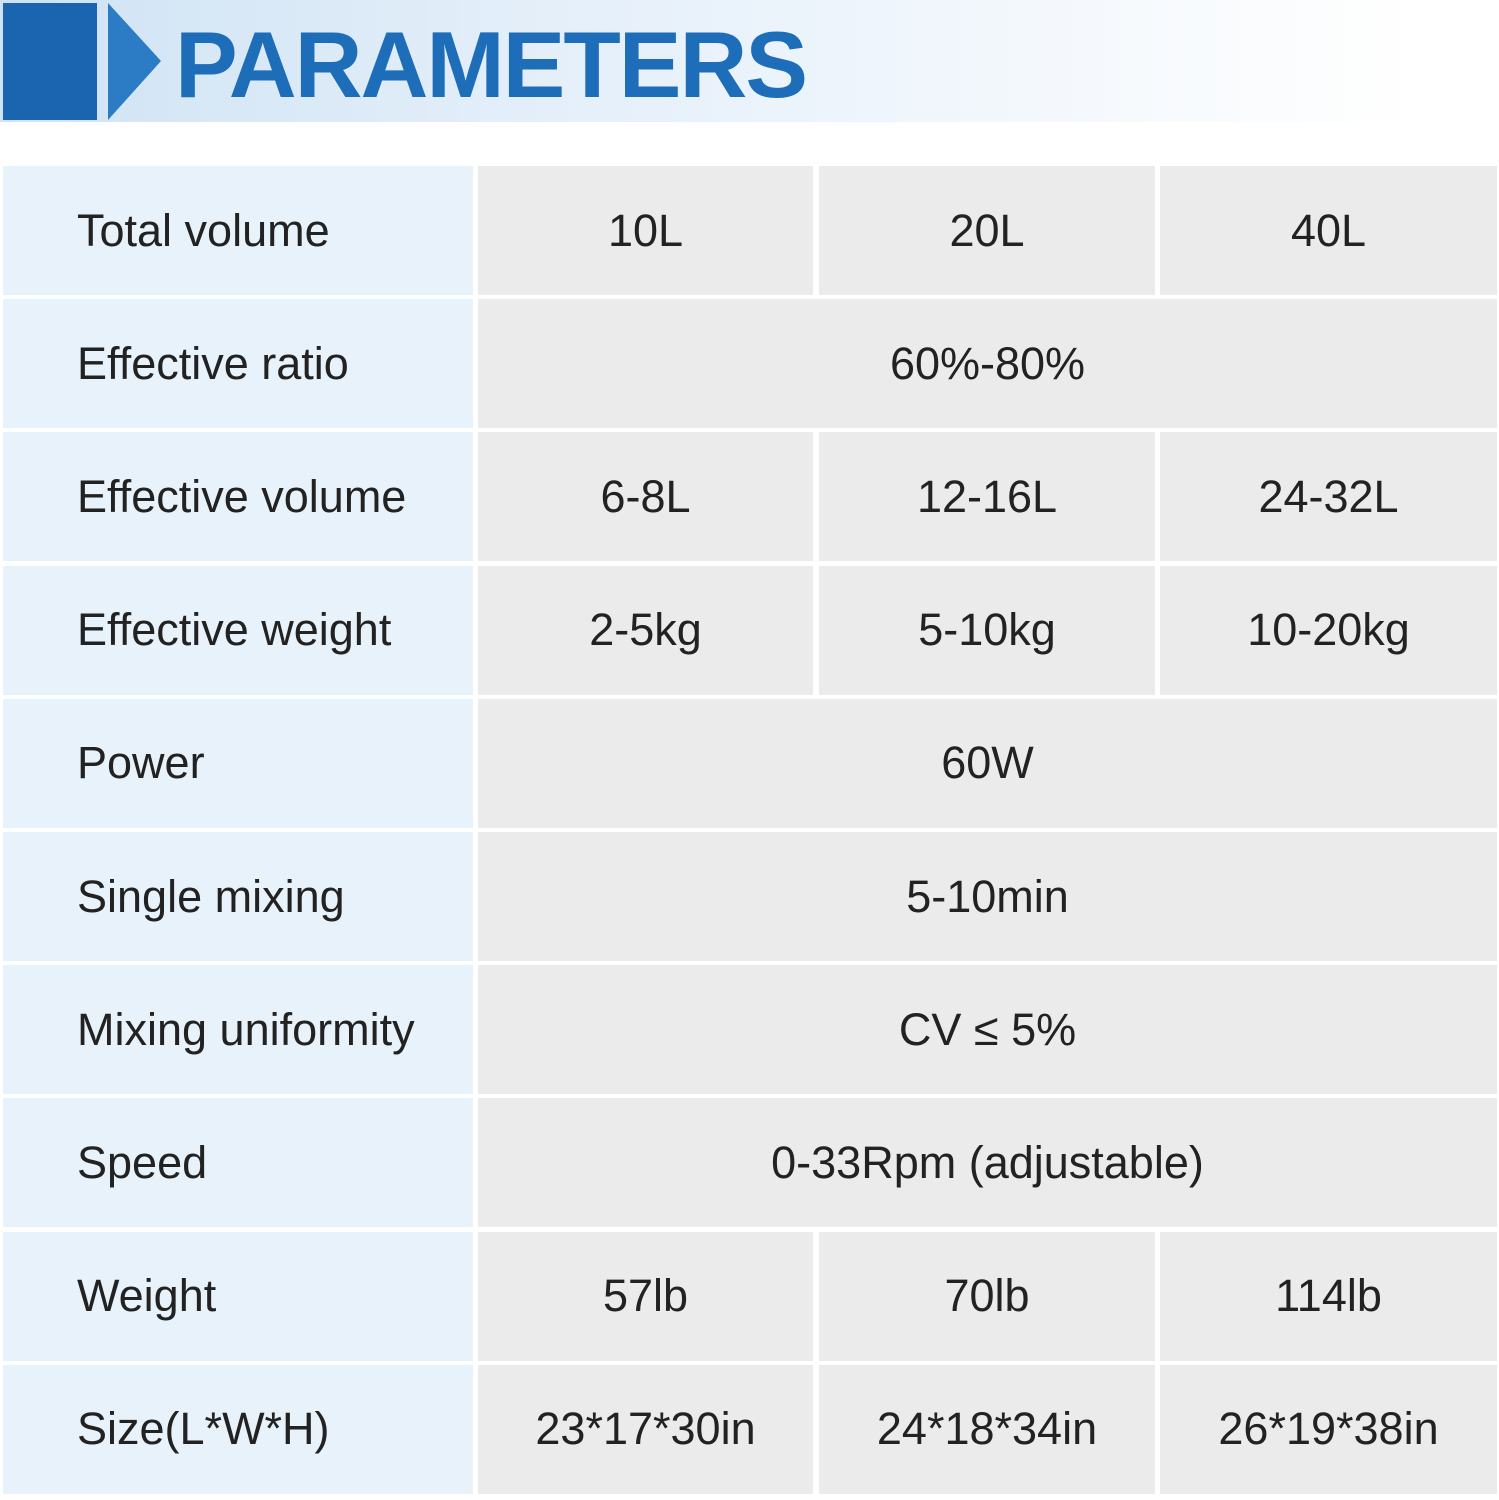 The width and height of the screenshot is (1499, 1500). Describe the element at coordinates (987, 1296) in the screenshot. I see `cell-value: 70lb` at that location.